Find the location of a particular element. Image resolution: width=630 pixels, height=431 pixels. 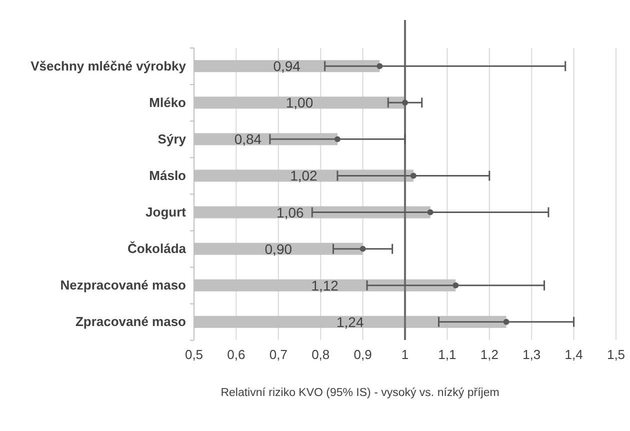

x-tick-label: 1,3 is located at coordinates (531, 354).